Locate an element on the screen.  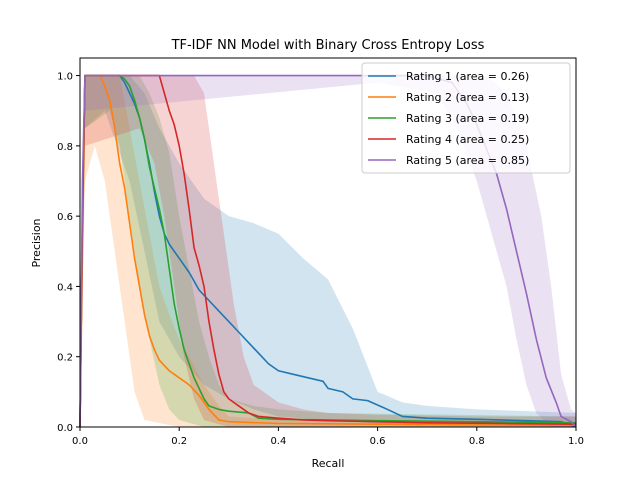
legend-label-rating-4: Rating 4 (area = 0.25) is located at coordinates (467, 139).